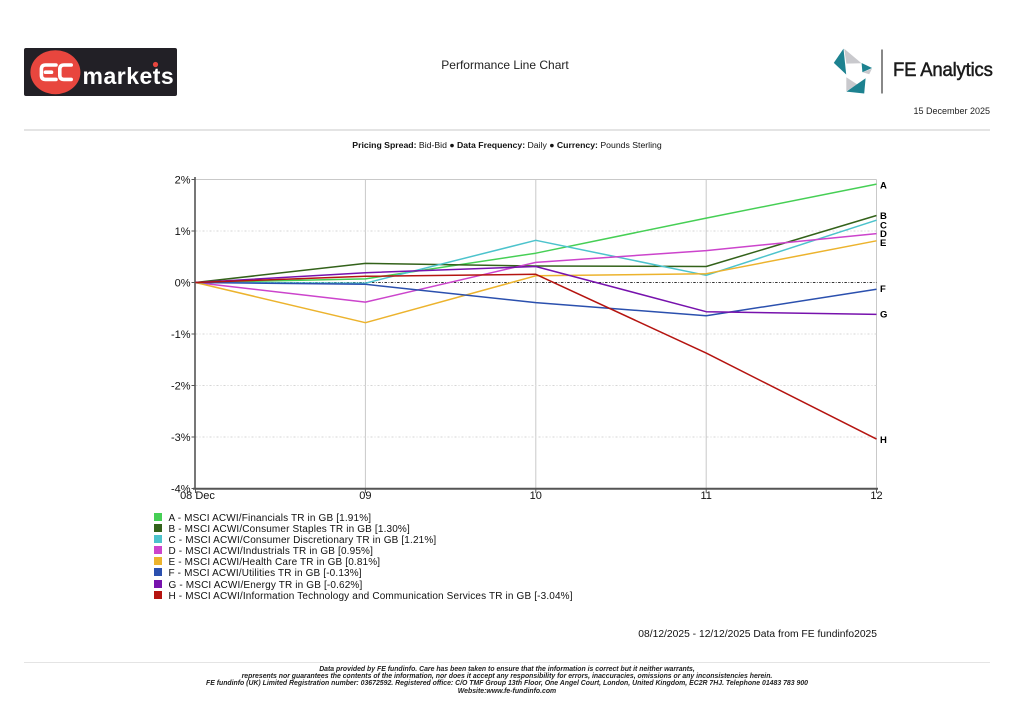  Describe the element at coordinates (183, 232) in the screenshot. I see `svg-text: 1%` at that location.